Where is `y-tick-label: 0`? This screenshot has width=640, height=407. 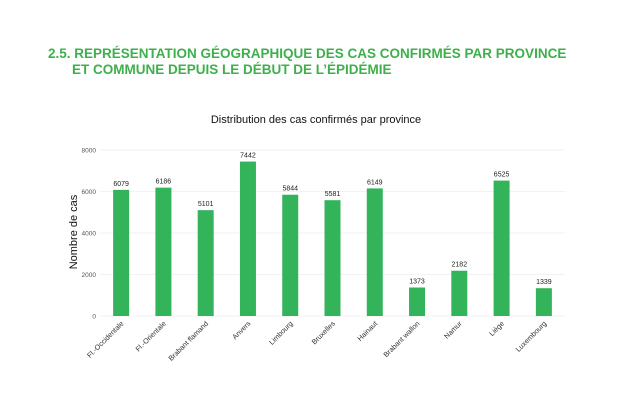
y-tick-label: 0 is located at coordinates (94, 316).